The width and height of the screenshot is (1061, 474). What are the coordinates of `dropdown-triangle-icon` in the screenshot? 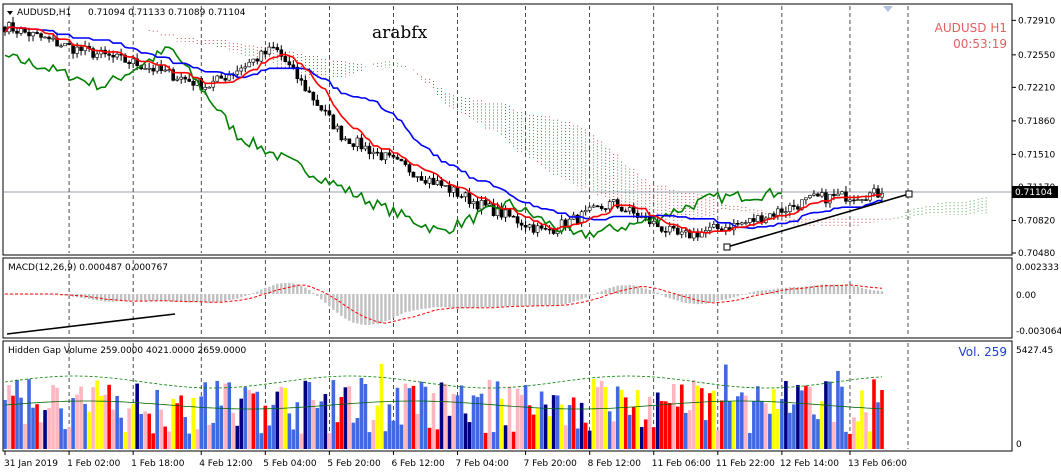 It's located at (10, 13).